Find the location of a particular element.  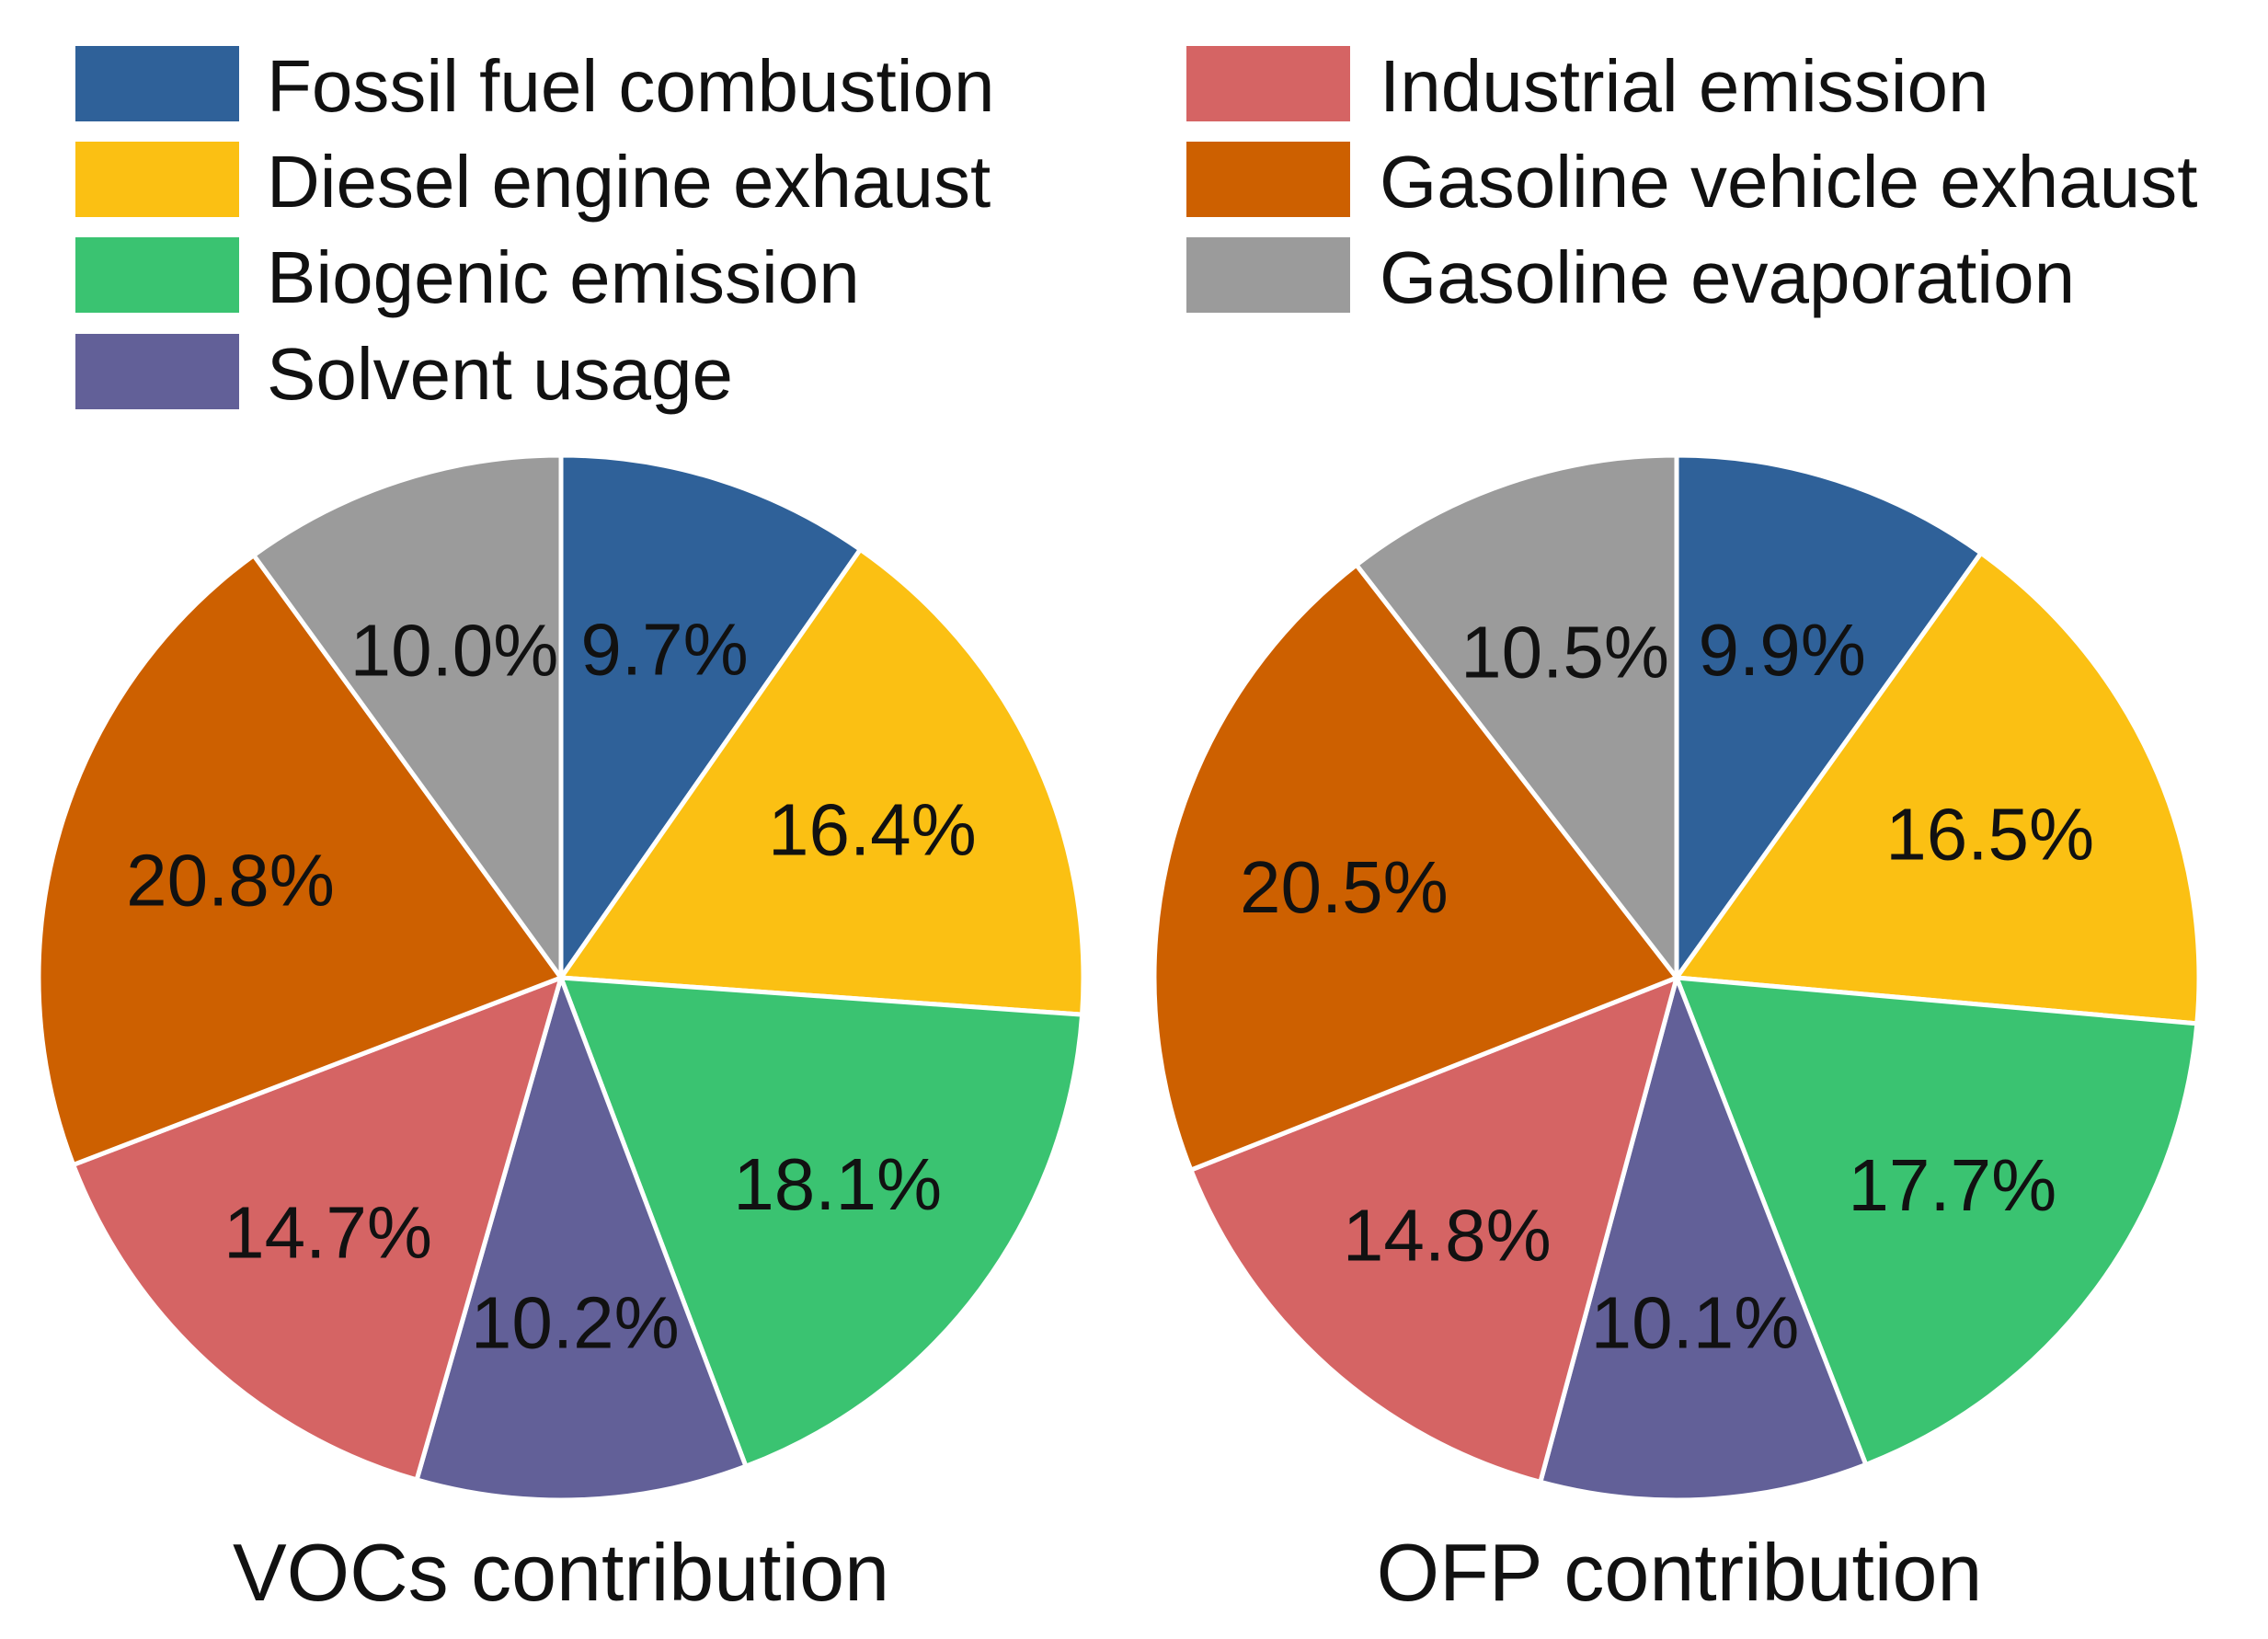

slice-label-diesel-engine-exhaust: 16.4% is located at coordinates (872, 830).